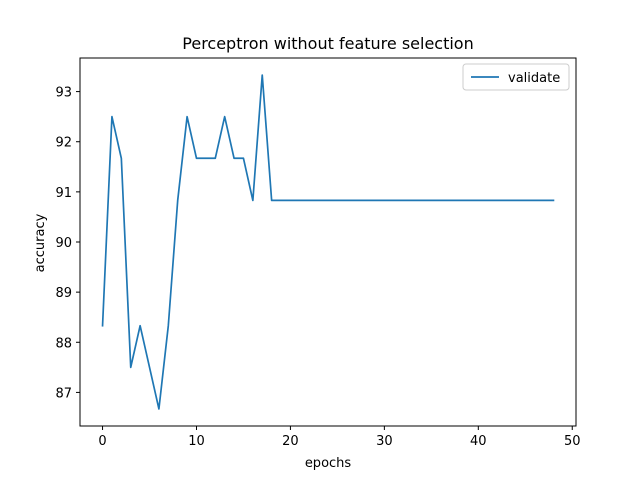 The image size is (640, 480). What do you see at coordinates (63, 343) in the screenshot?
I see `y-tick-label: 88` at bounding box center [63, 343].